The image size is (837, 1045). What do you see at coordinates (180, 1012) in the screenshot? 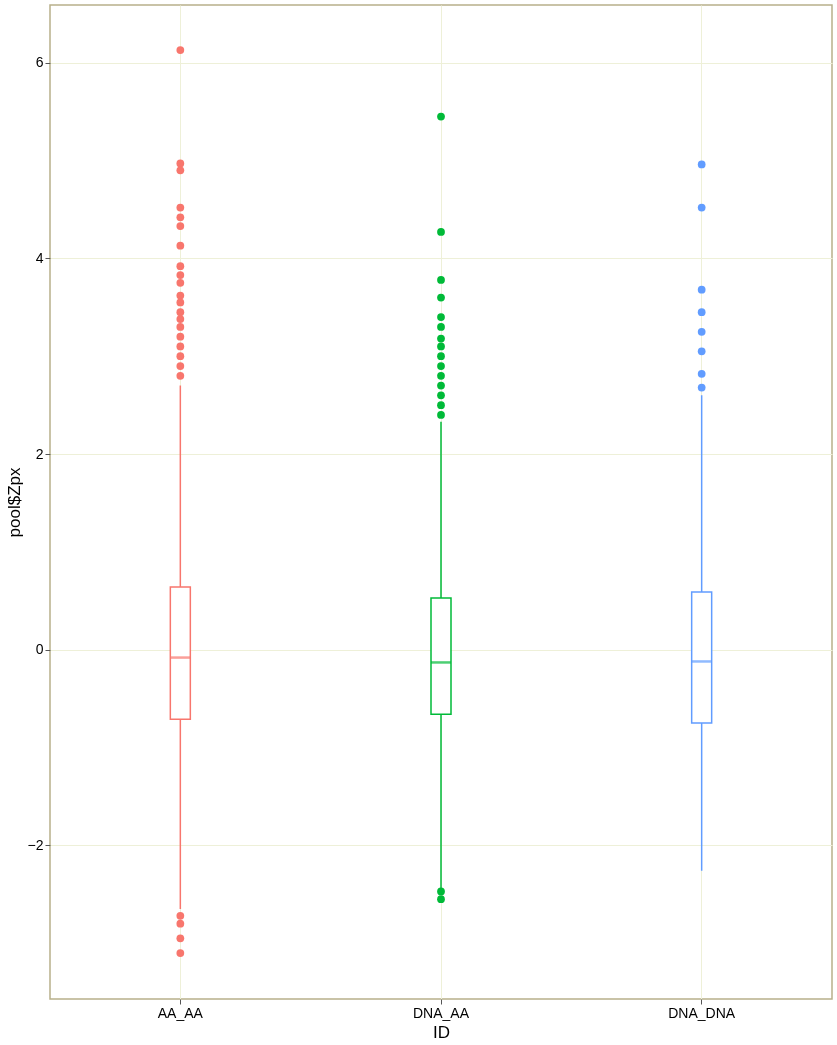
I see `x-tick-label: AA_AA` at bounding box center [180, 1012].